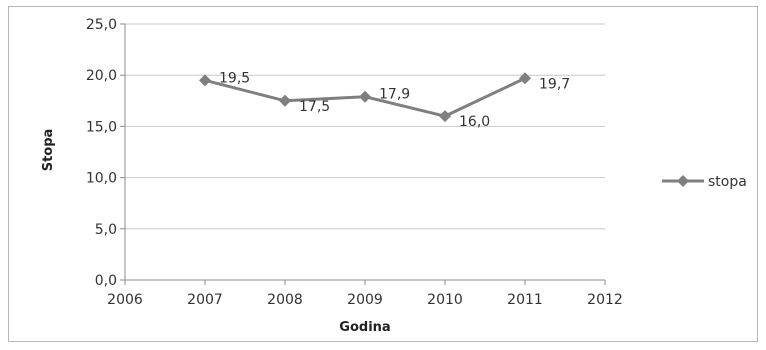  What do you see at coordinates (101, 127) in the screenshot?
I see `y-tick-label: 15,0` at bounding box center [101, 127].